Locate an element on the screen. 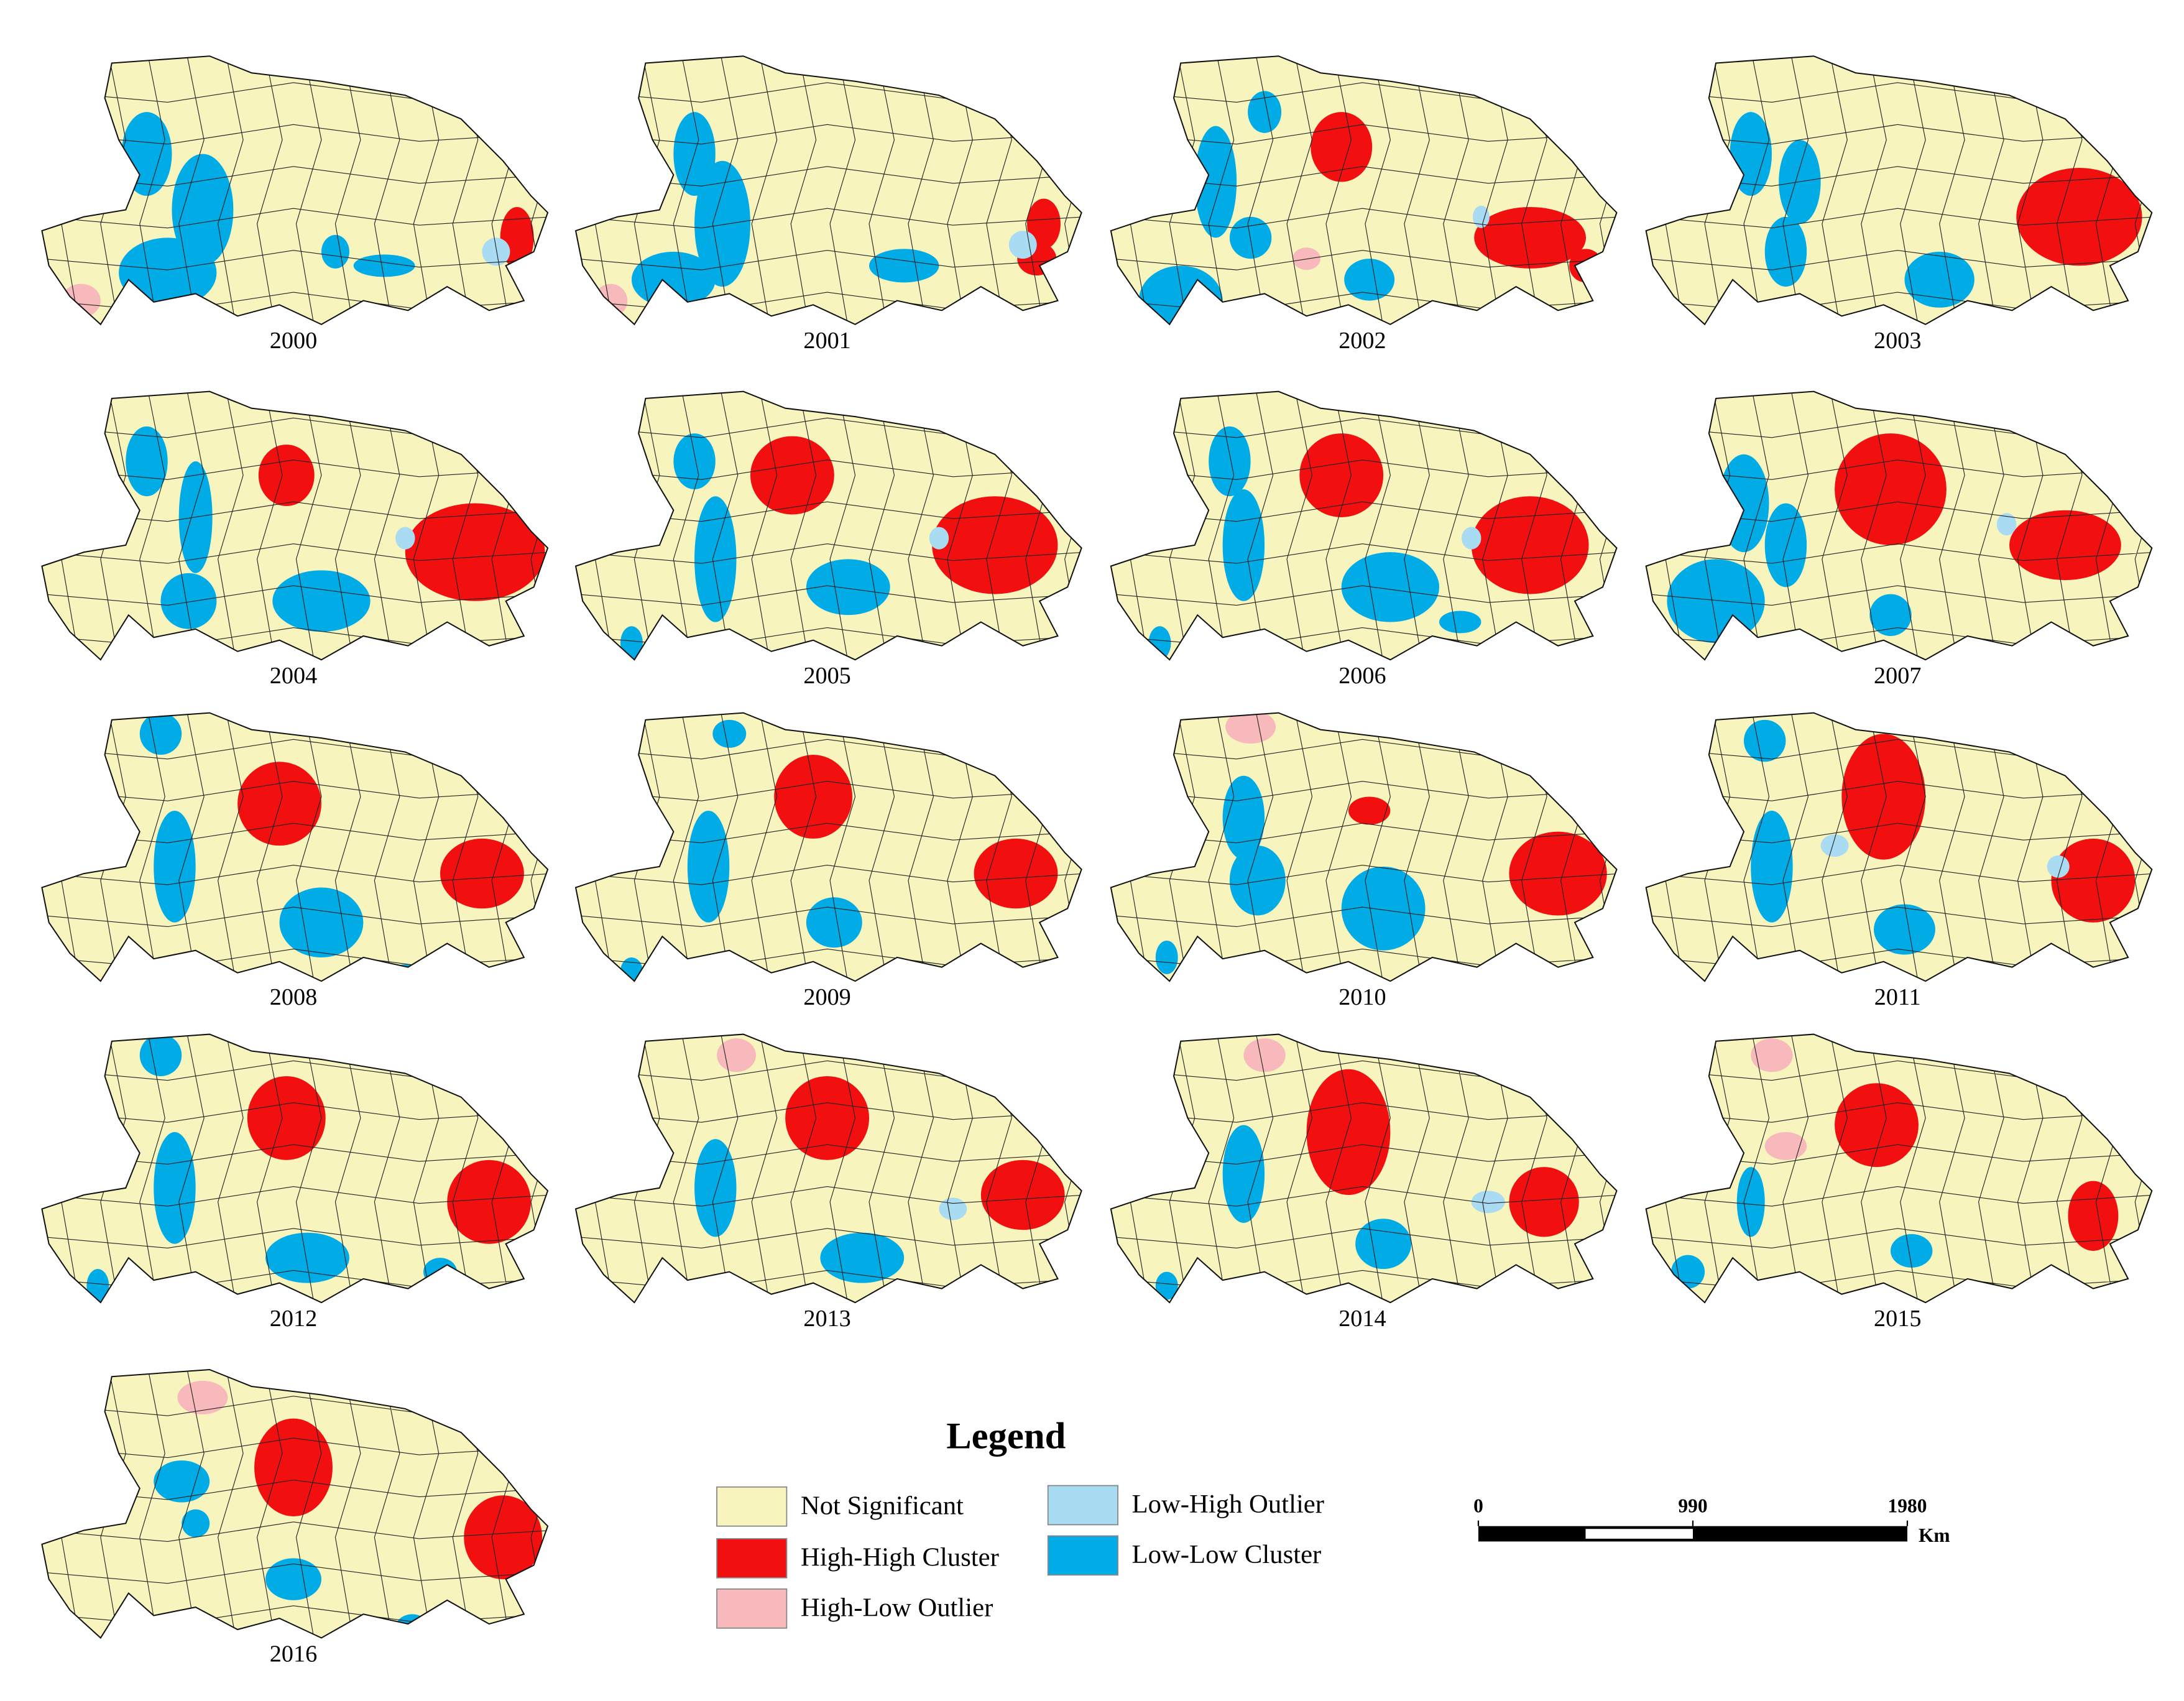 Image resolution: width=2184 pixels, height=1701 pixels. map-year-label: 2001 is located at coordinates (826, 341).